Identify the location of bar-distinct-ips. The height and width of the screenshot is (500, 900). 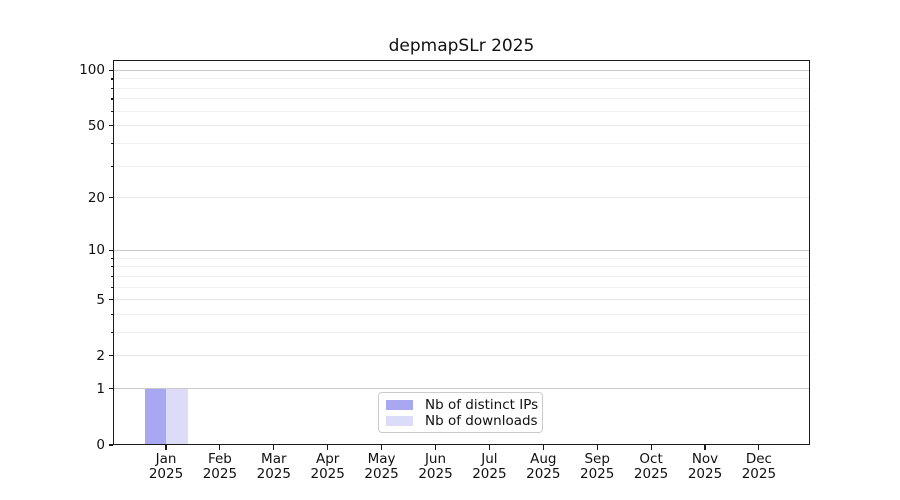
(155, 416).